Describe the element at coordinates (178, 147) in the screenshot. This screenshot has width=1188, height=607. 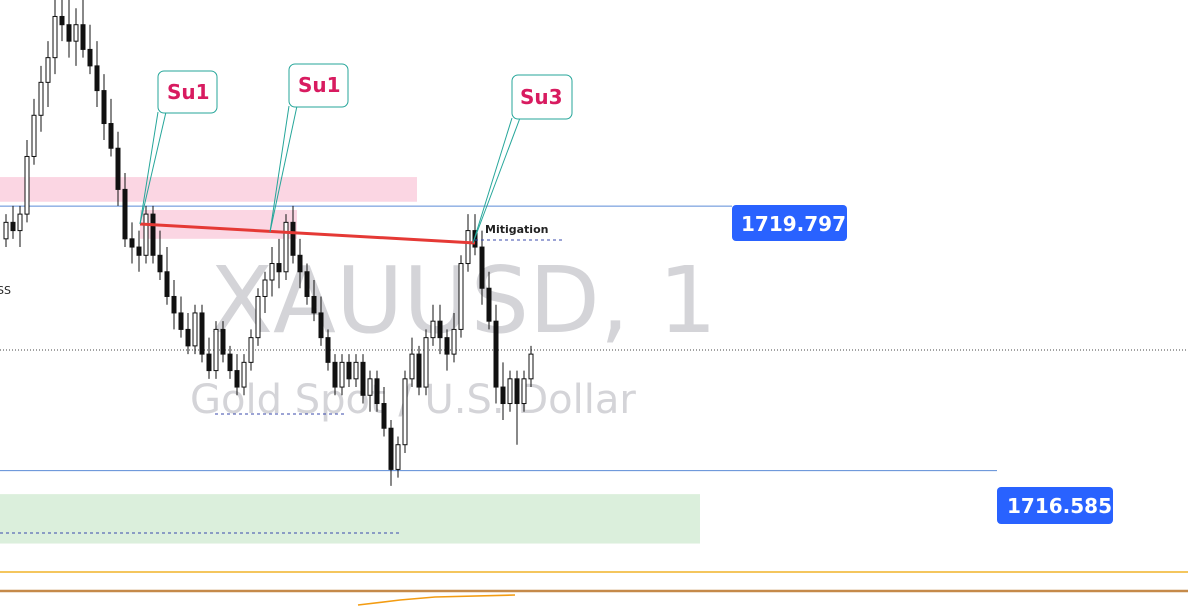
I see `callout-su1-a: Su1` at that location.